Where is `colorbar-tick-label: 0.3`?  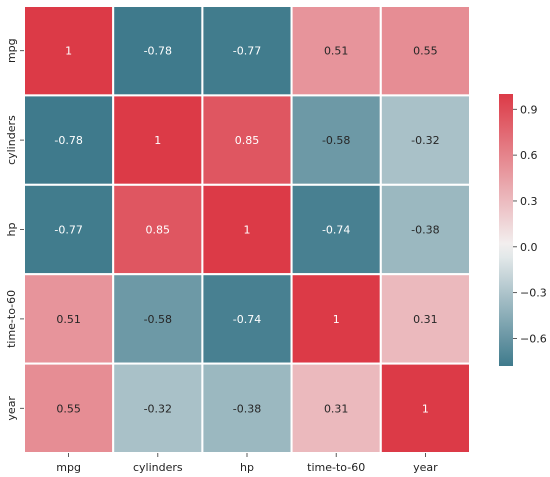
colorbar-tick-label: 0.3 is located at coordinates (529, 201).